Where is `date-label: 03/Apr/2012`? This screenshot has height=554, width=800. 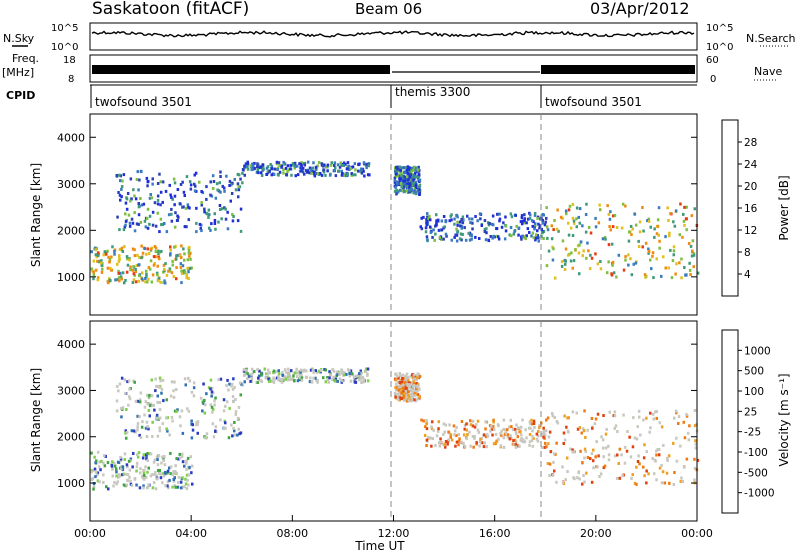 date-label: 03/Apr/2012 is located at coordinates (640, 9).